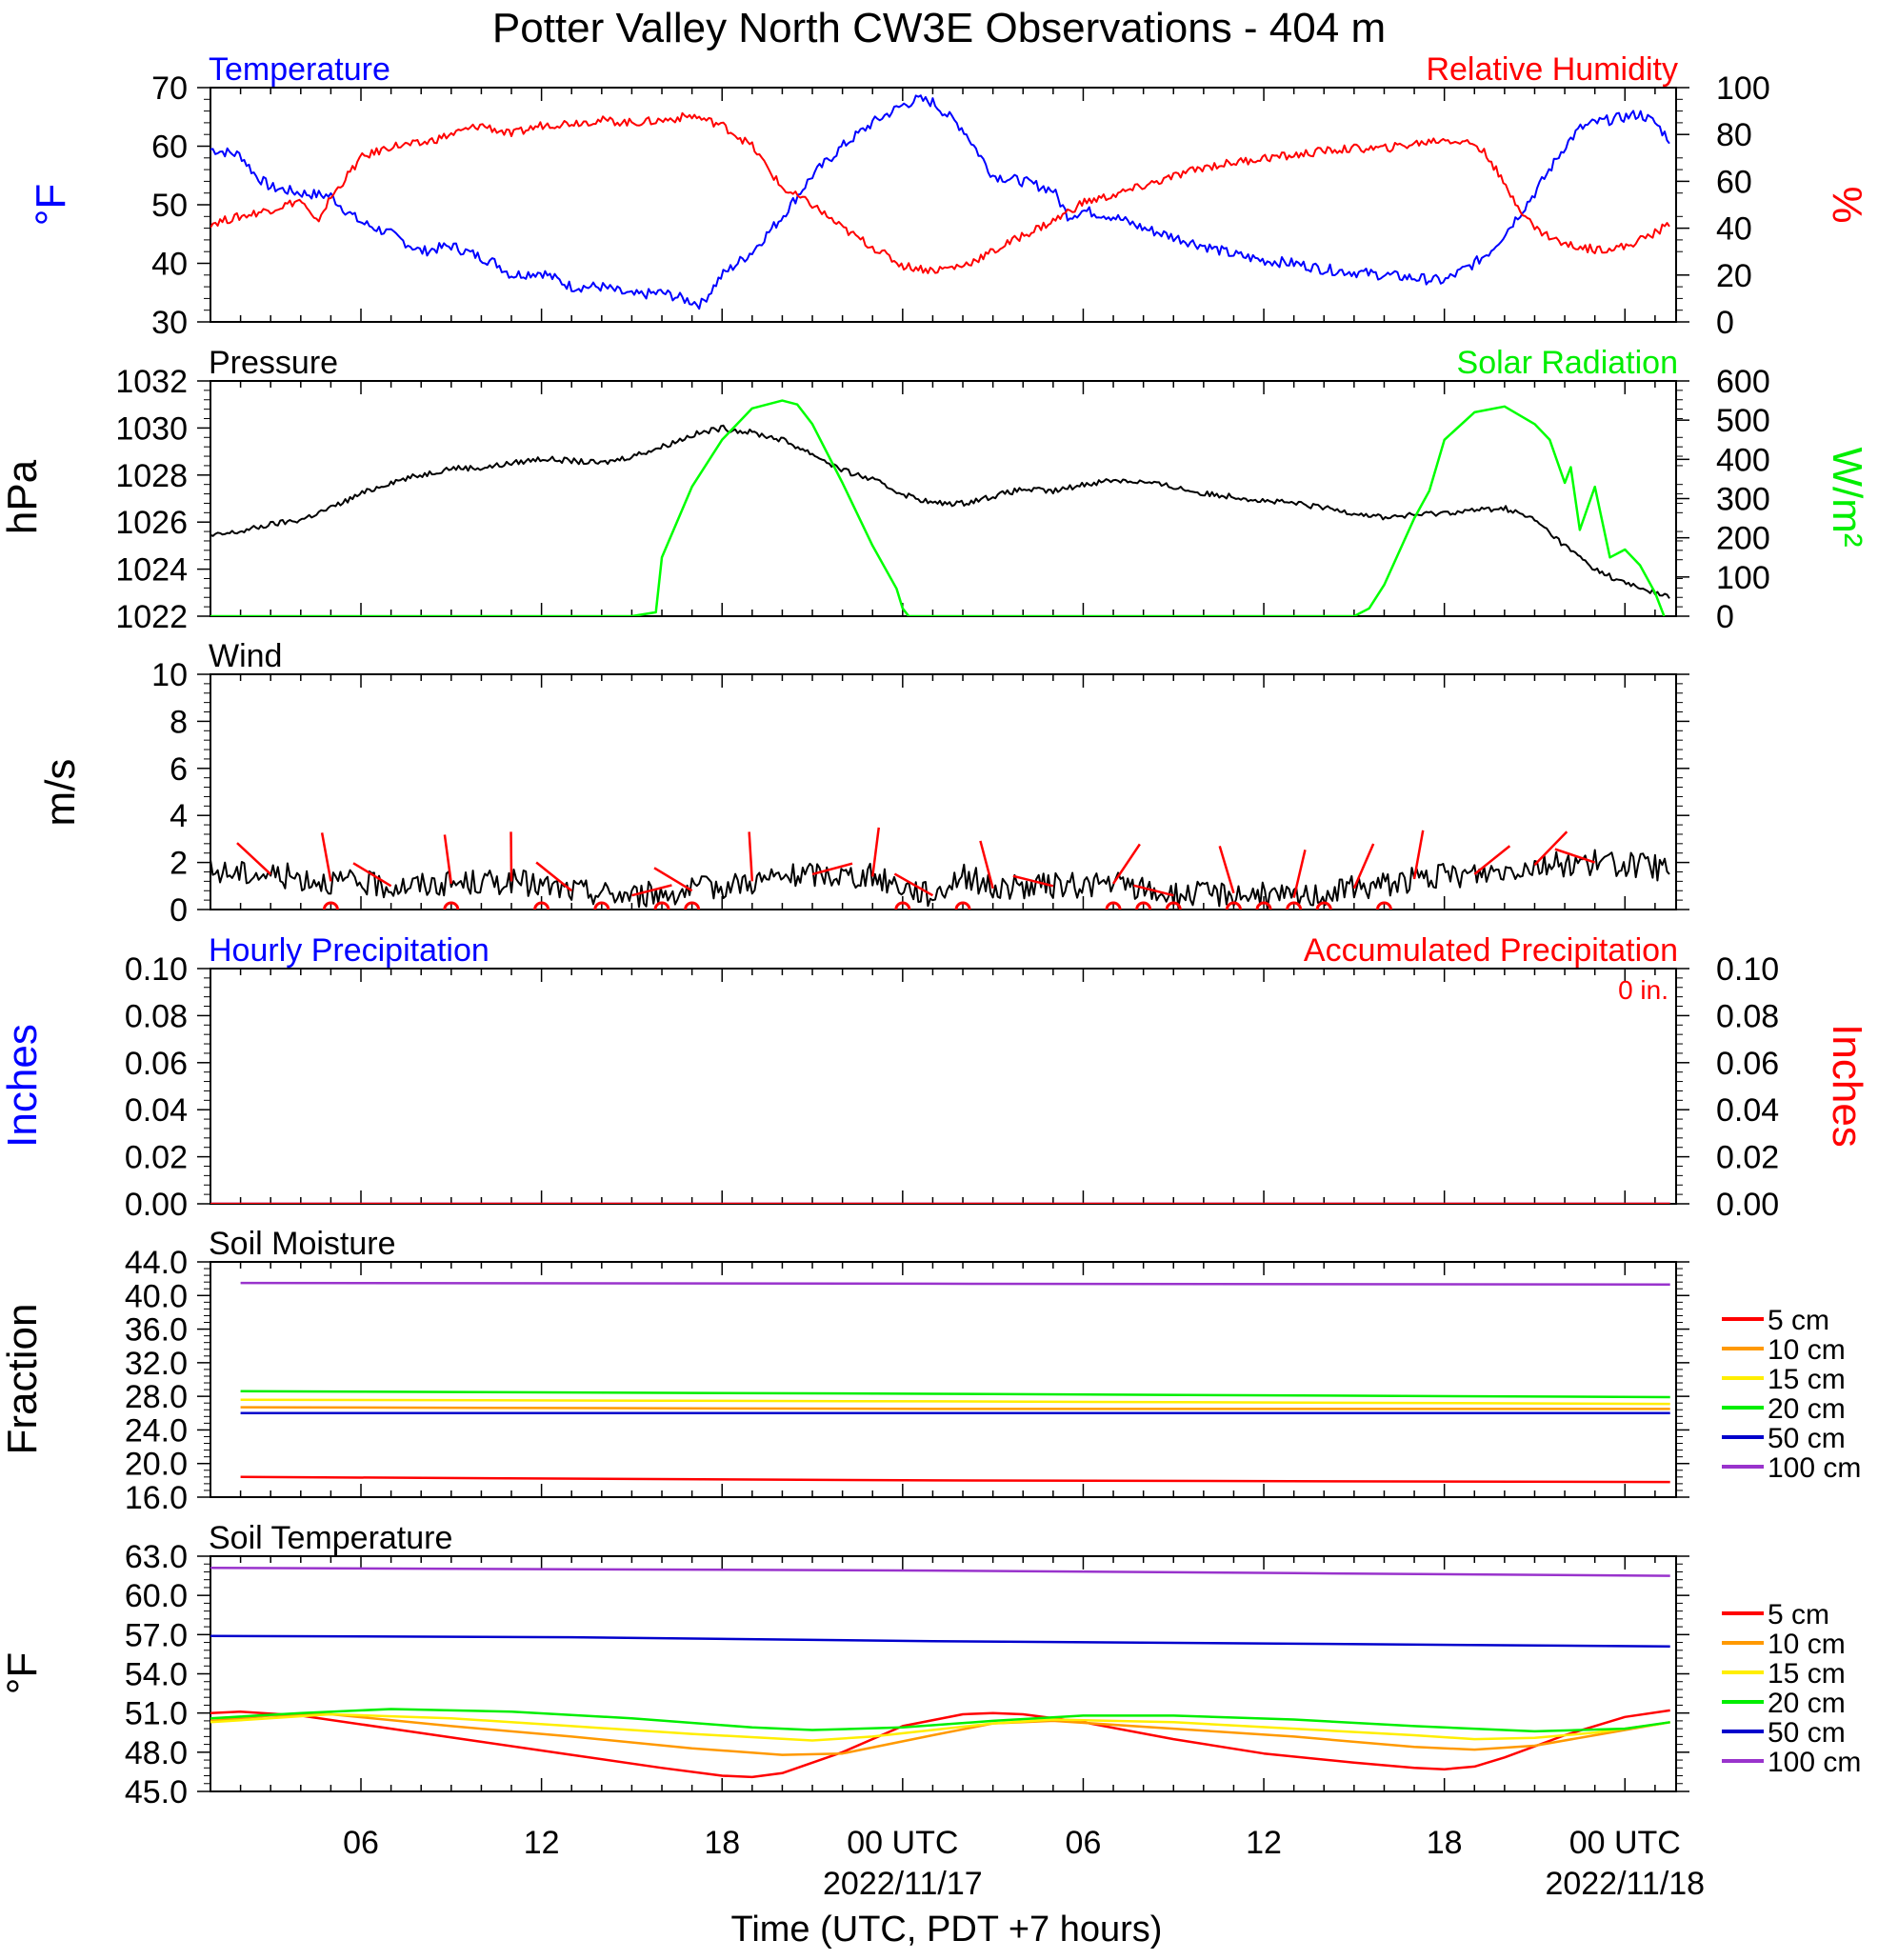 The width and height of the screenshot is (1878, 1960). Describe the element at coordinates (940, 511) in the screenshot. I see `series-pressure-line` at that location.